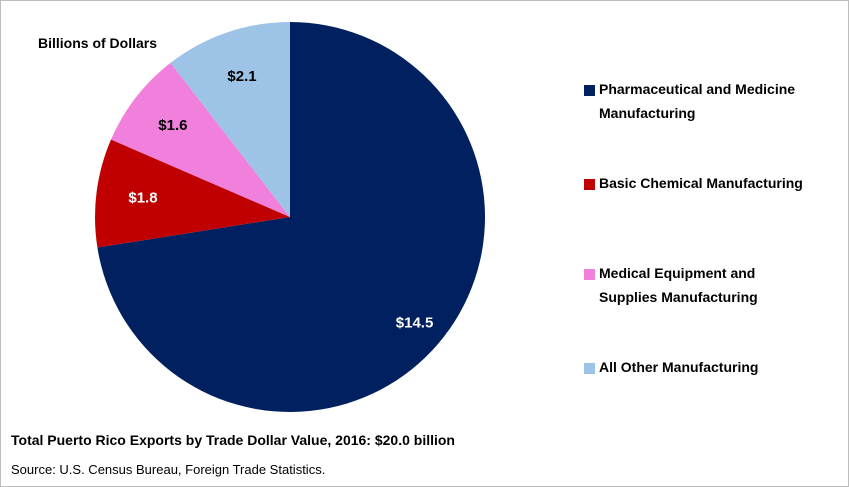  What do you see at coordinates (142, 197) in the screenshot?
I see `data-label: $1.8` at bounding box center [142, 197].